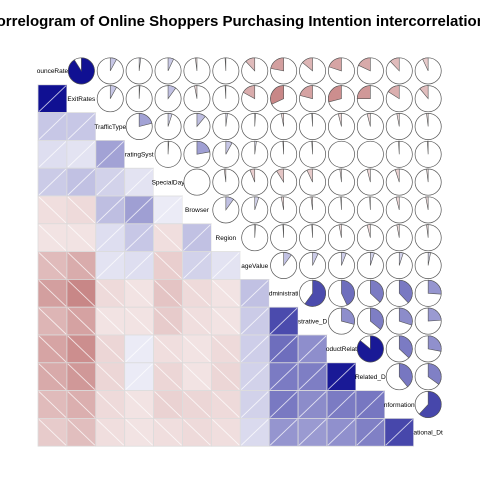 This screenshot has height=480, width=480. I want to click on variable-label: Browser, so click(197, 210).